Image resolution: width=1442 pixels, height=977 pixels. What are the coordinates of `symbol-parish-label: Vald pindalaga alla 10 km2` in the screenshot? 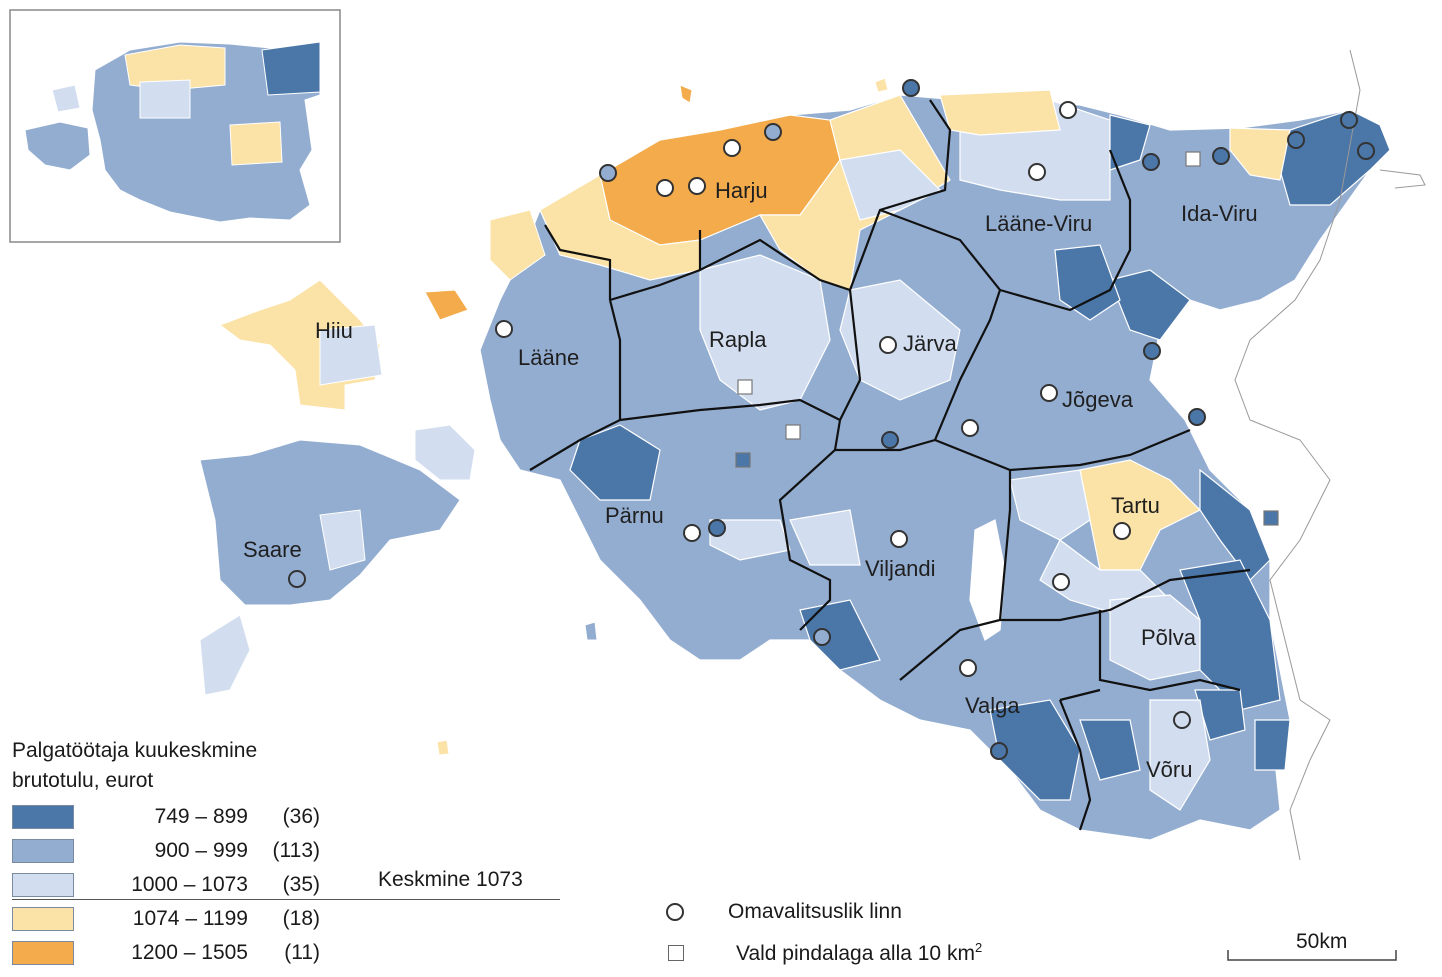 It's located at (859, 953).